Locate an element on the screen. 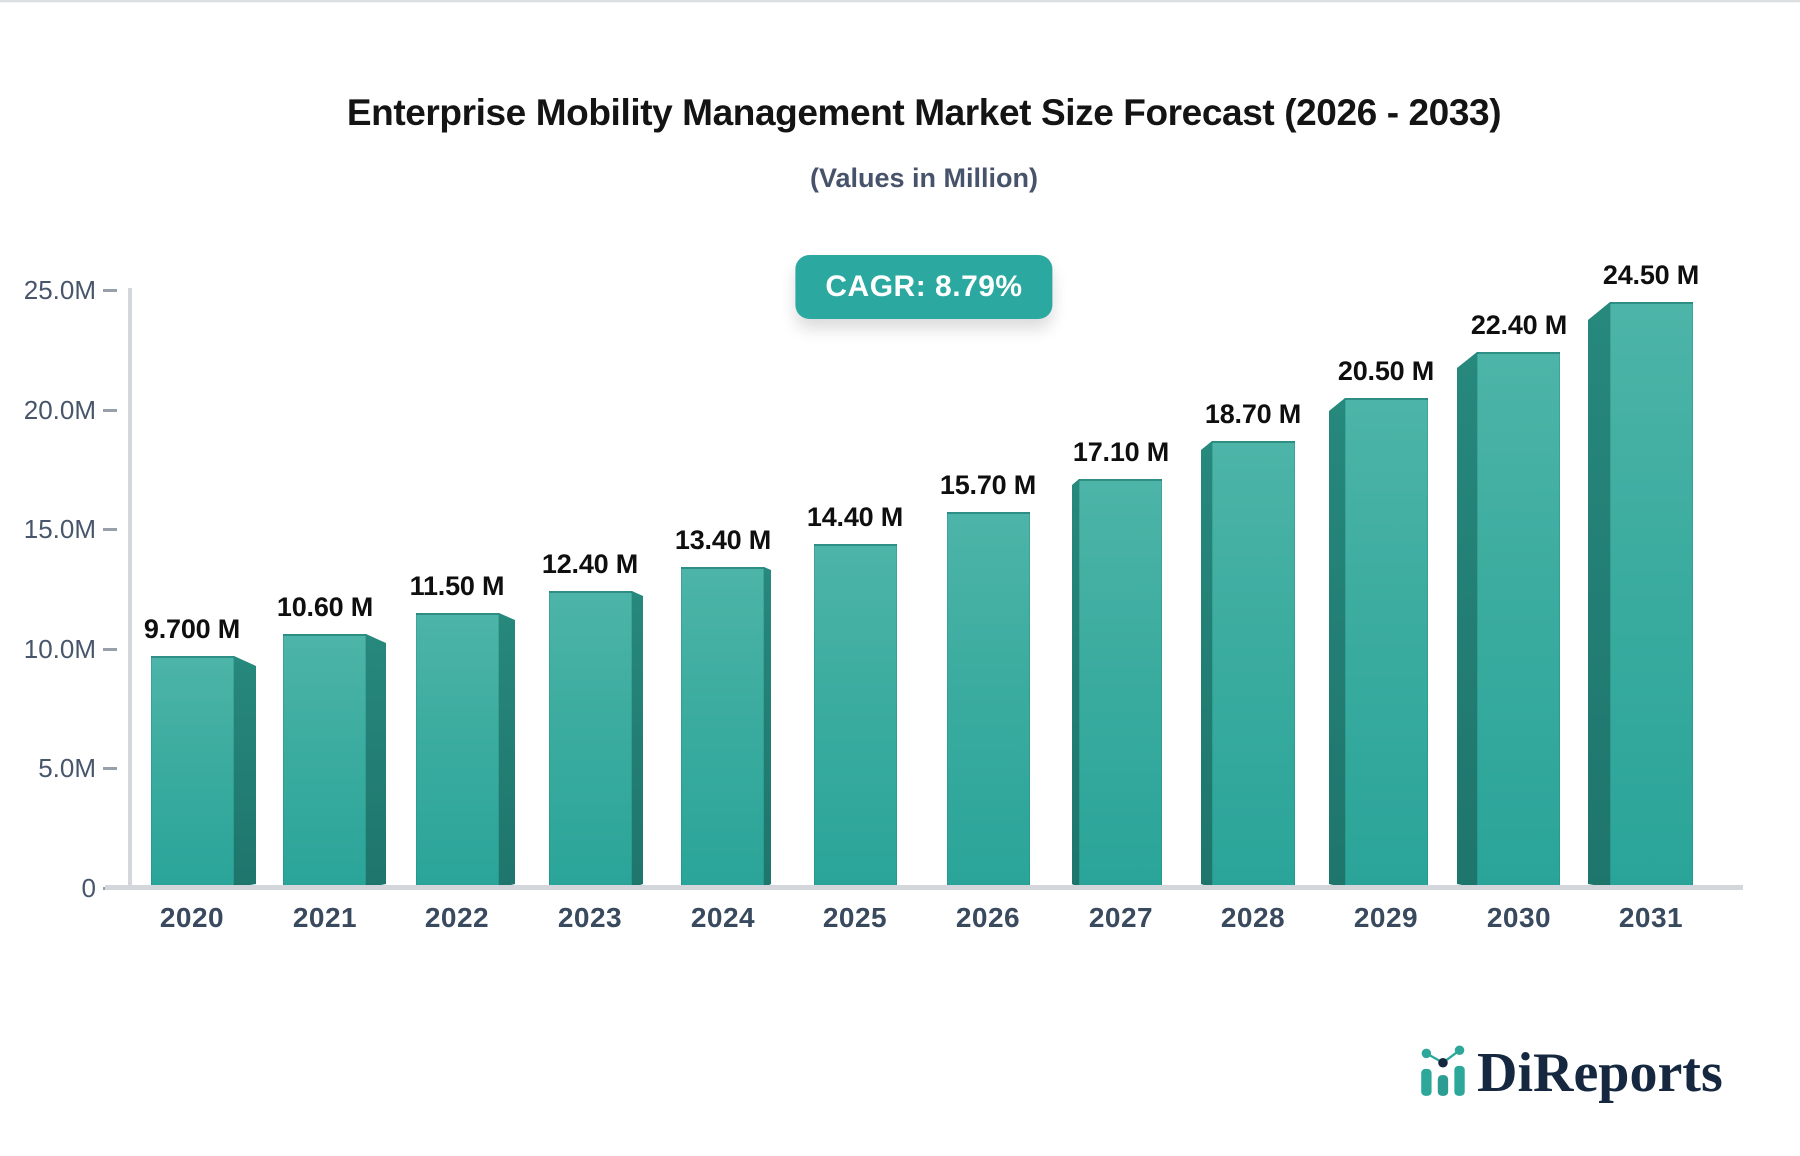 The width and height of the screenshot is (1800, 1156). direports-logo: DiReports is located at coordinates (1570, 1073).